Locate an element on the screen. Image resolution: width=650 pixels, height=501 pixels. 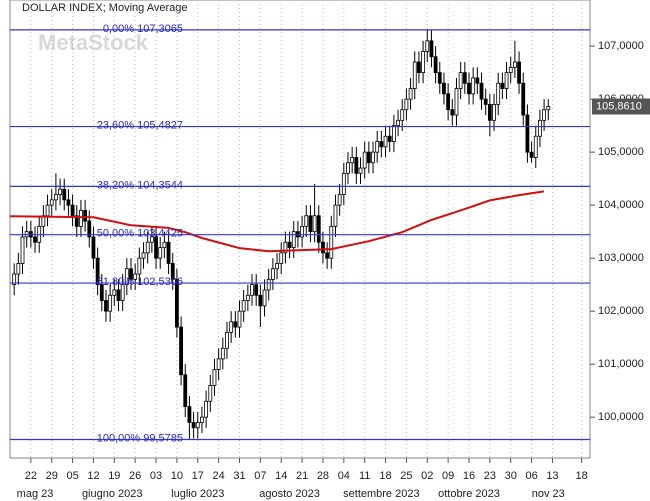
last-price-label: 105,8610 is located at coordinates (619, 106).